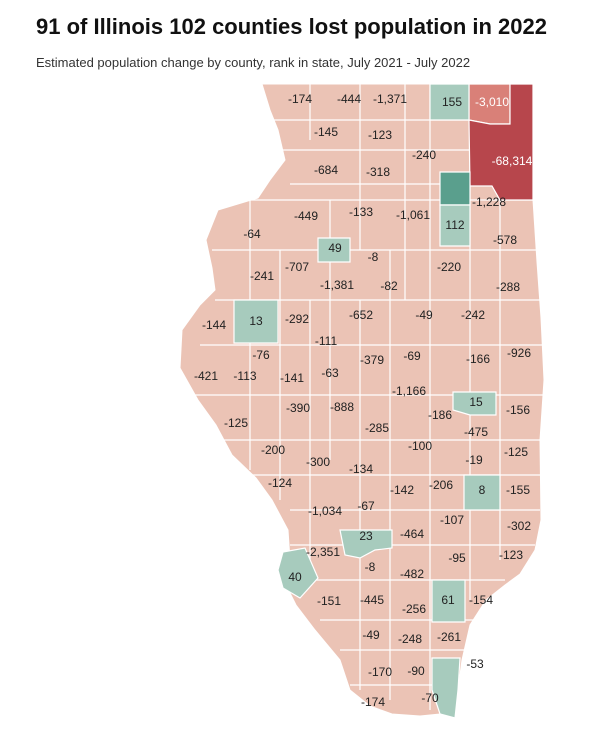  What do you see at coordinates (300, 99) in the screenshot?
I see `county-label: -174` at bounding box center [300, 99].